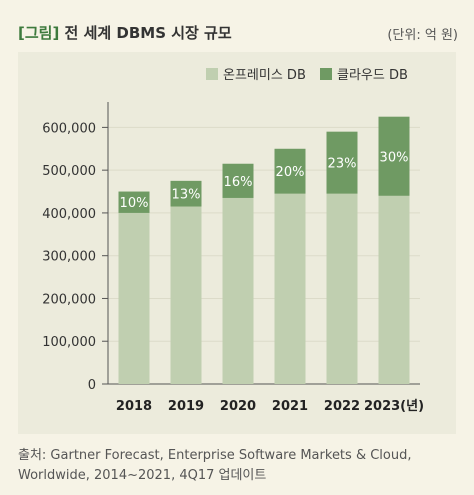 Image resolution: width=474 pixels, height=495 pixels. What do you see at coordinates (134, 406) in the screenshot?
I see `x-tick-label: 2018` at bounding box center [134, 406].